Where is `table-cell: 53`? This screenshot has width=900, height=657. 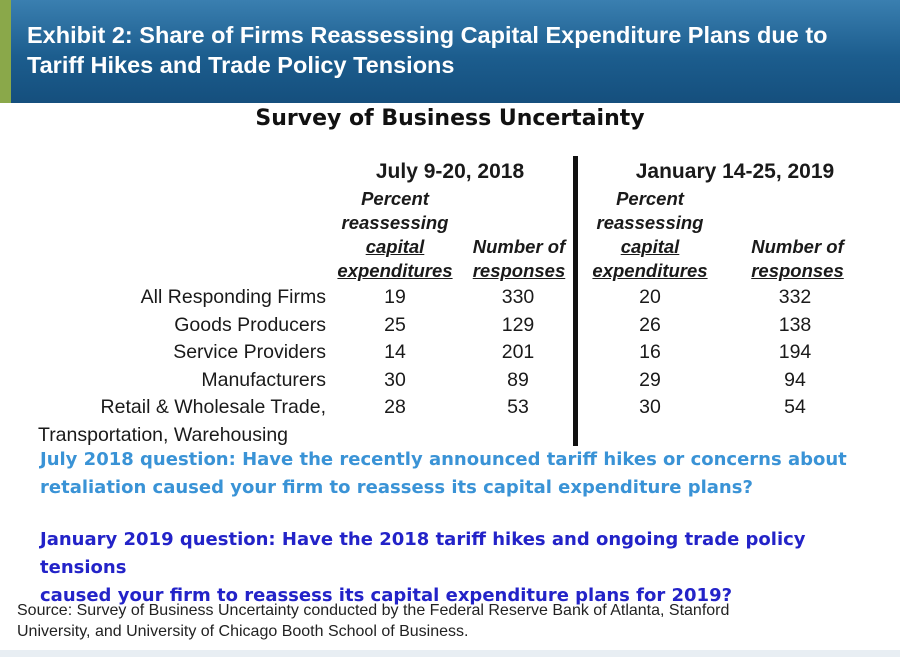 table-cell: 53 is located at coordinates (518, 407).